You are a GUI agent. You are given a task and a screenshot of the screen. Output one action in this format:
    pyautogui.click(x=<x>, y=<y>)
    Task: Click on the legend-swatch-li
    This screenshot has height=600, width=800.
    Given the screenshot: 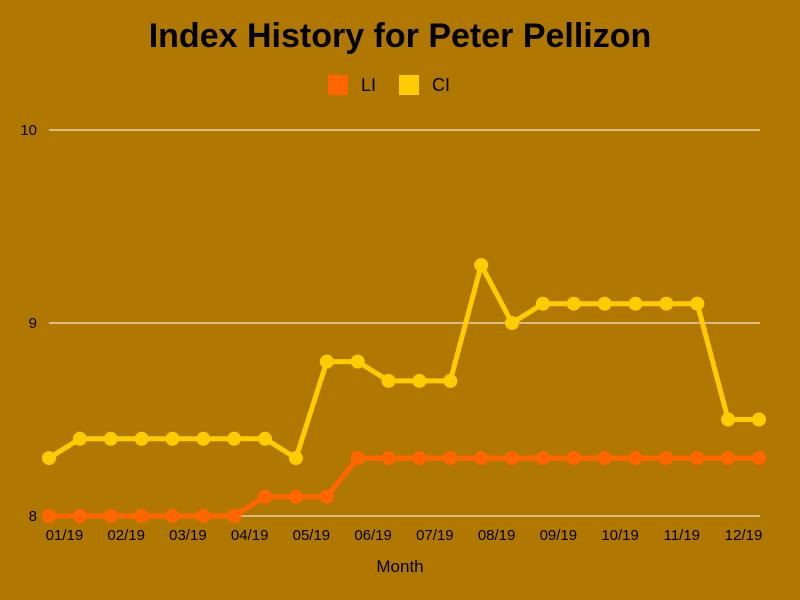 What is the action you would take?
    pyautogui.click(x=338, y=85)
    